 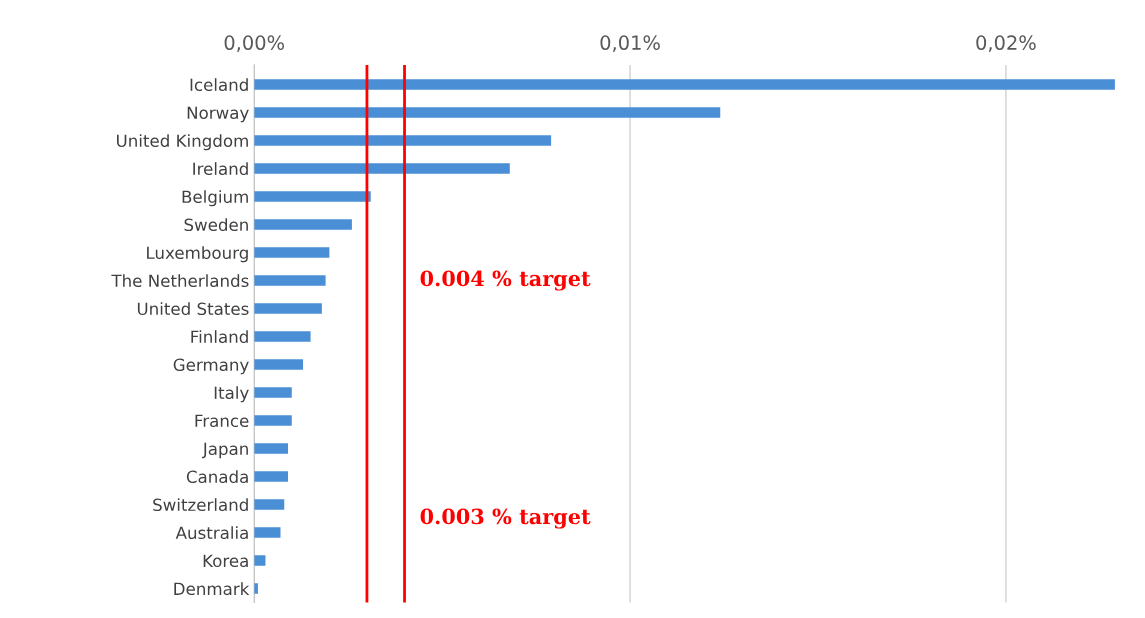 I want to click on y-tick-label: Norway, so click(x=218, y=114).